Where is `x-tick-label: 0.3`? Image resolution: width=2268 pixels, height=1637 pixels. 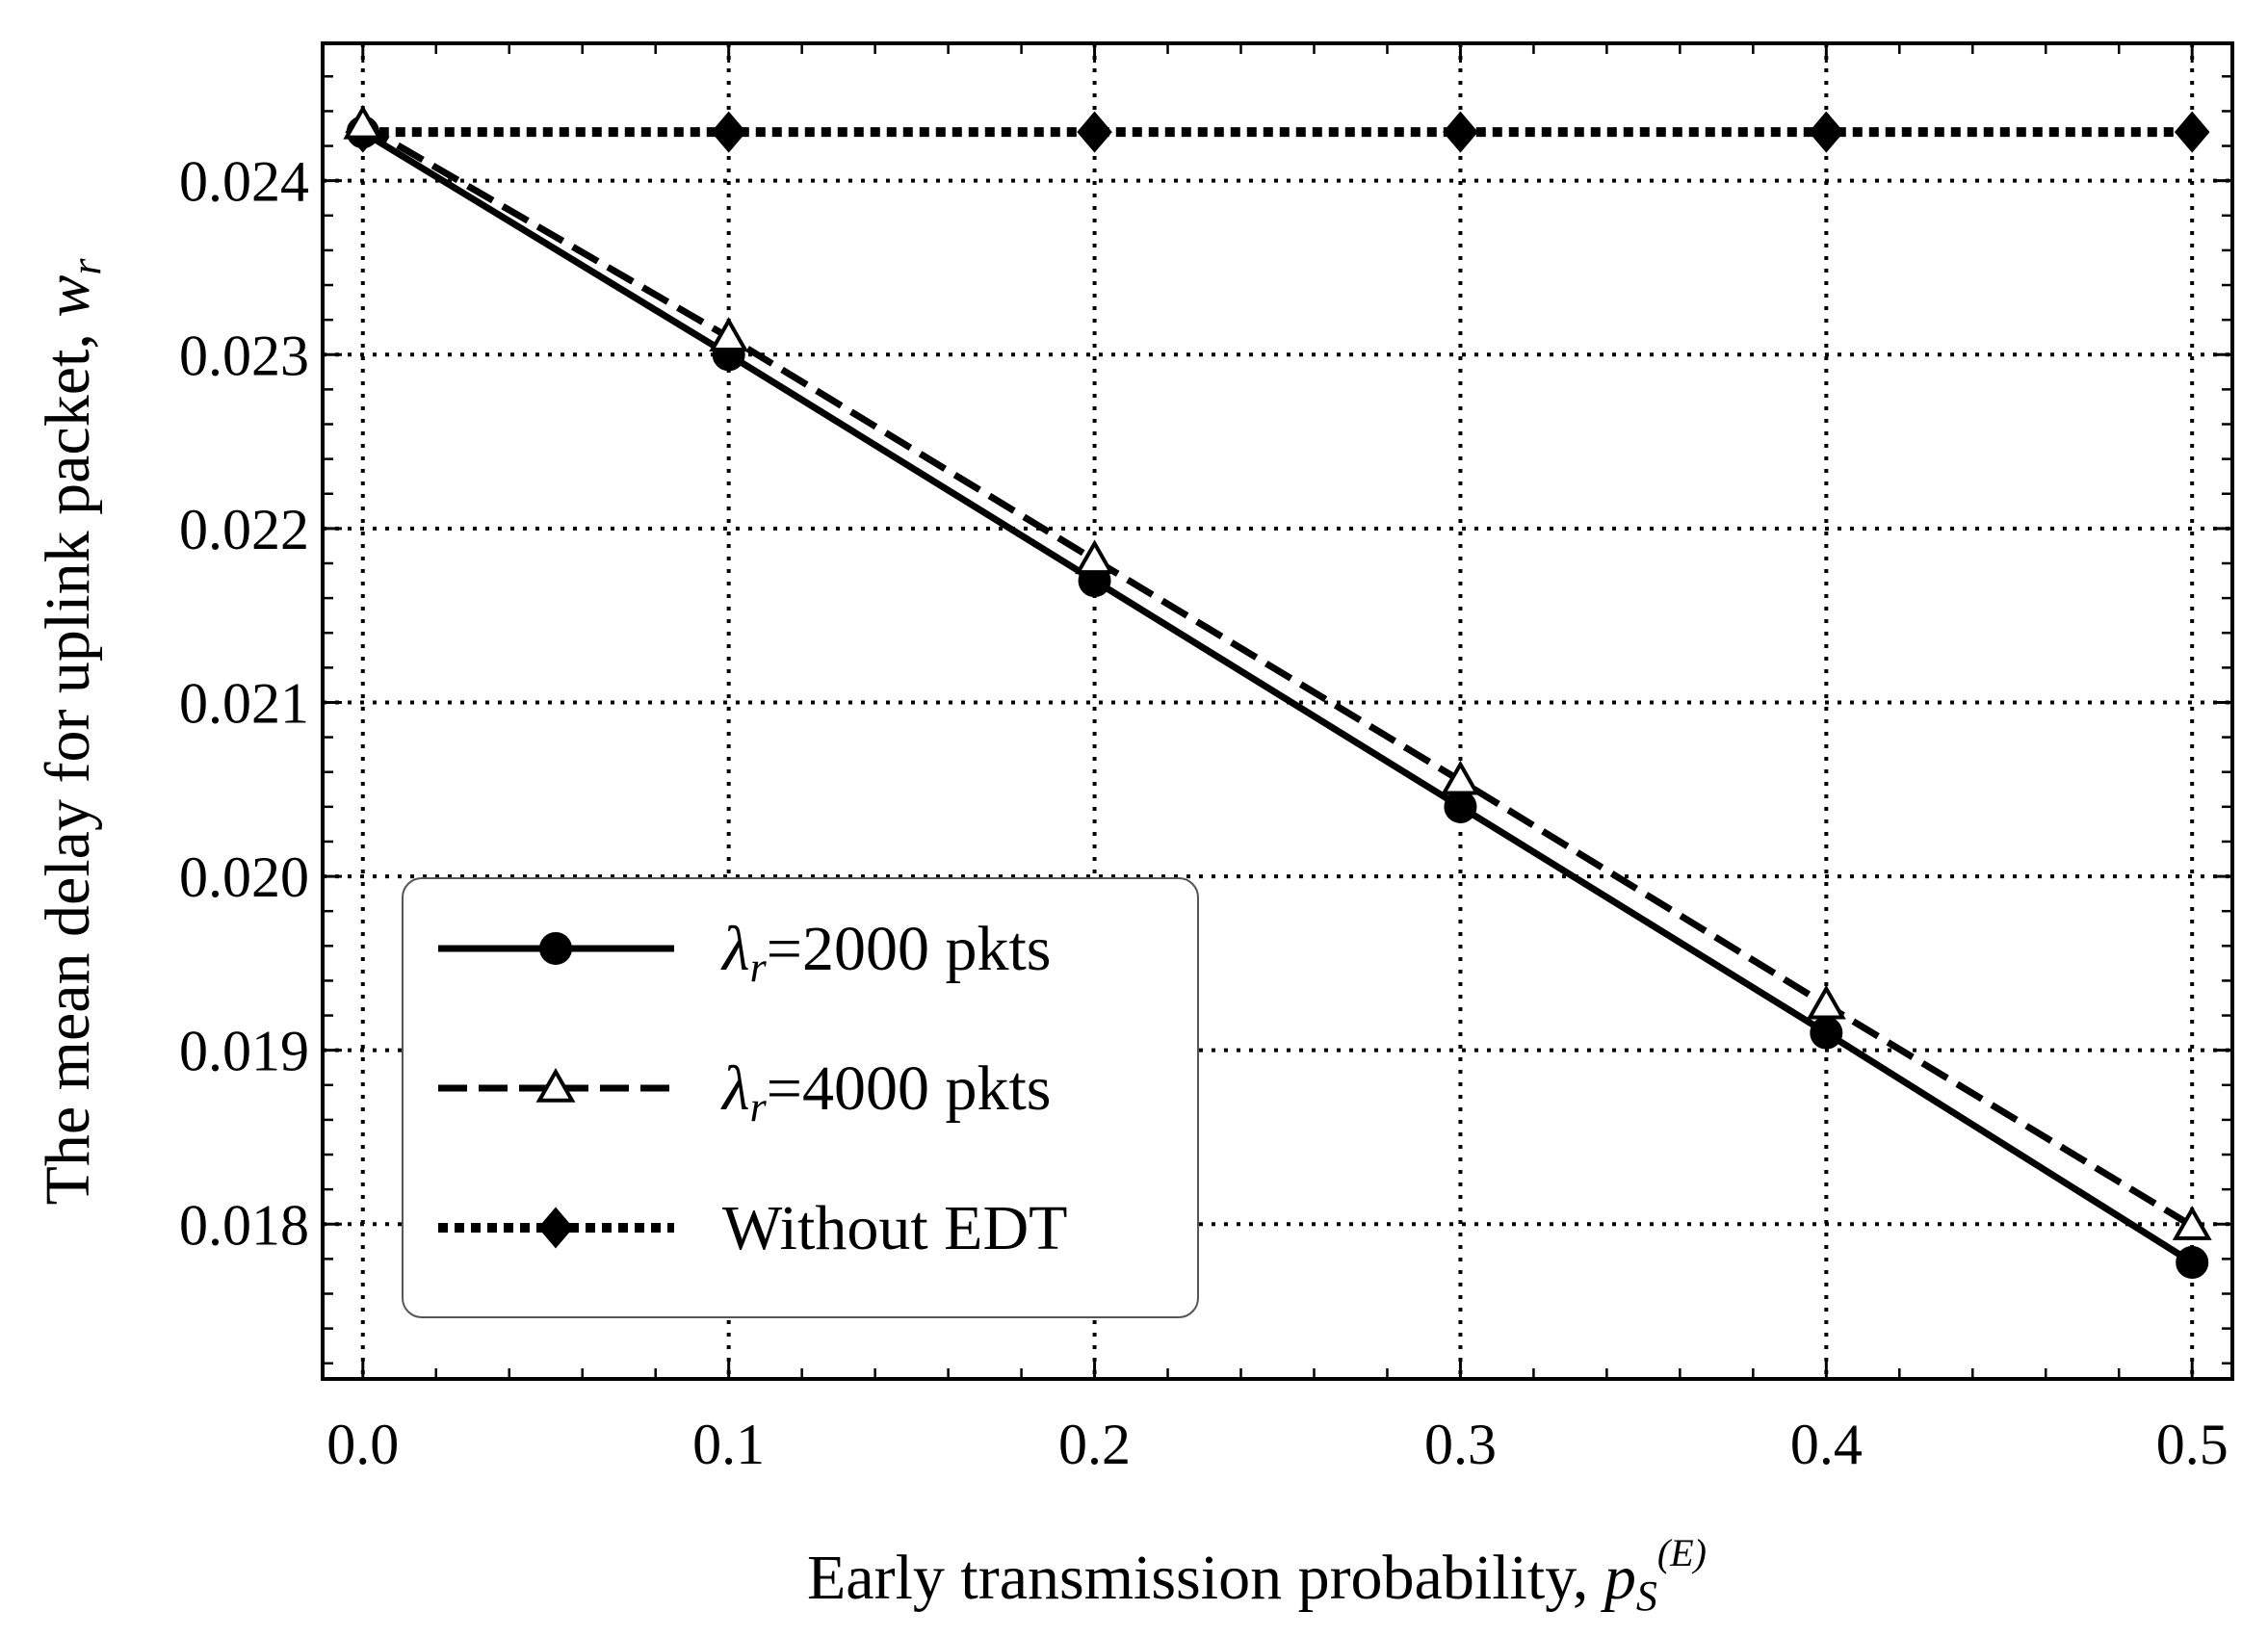
x-tick-label: 0.3 is located at coordinates (1460, 1444).